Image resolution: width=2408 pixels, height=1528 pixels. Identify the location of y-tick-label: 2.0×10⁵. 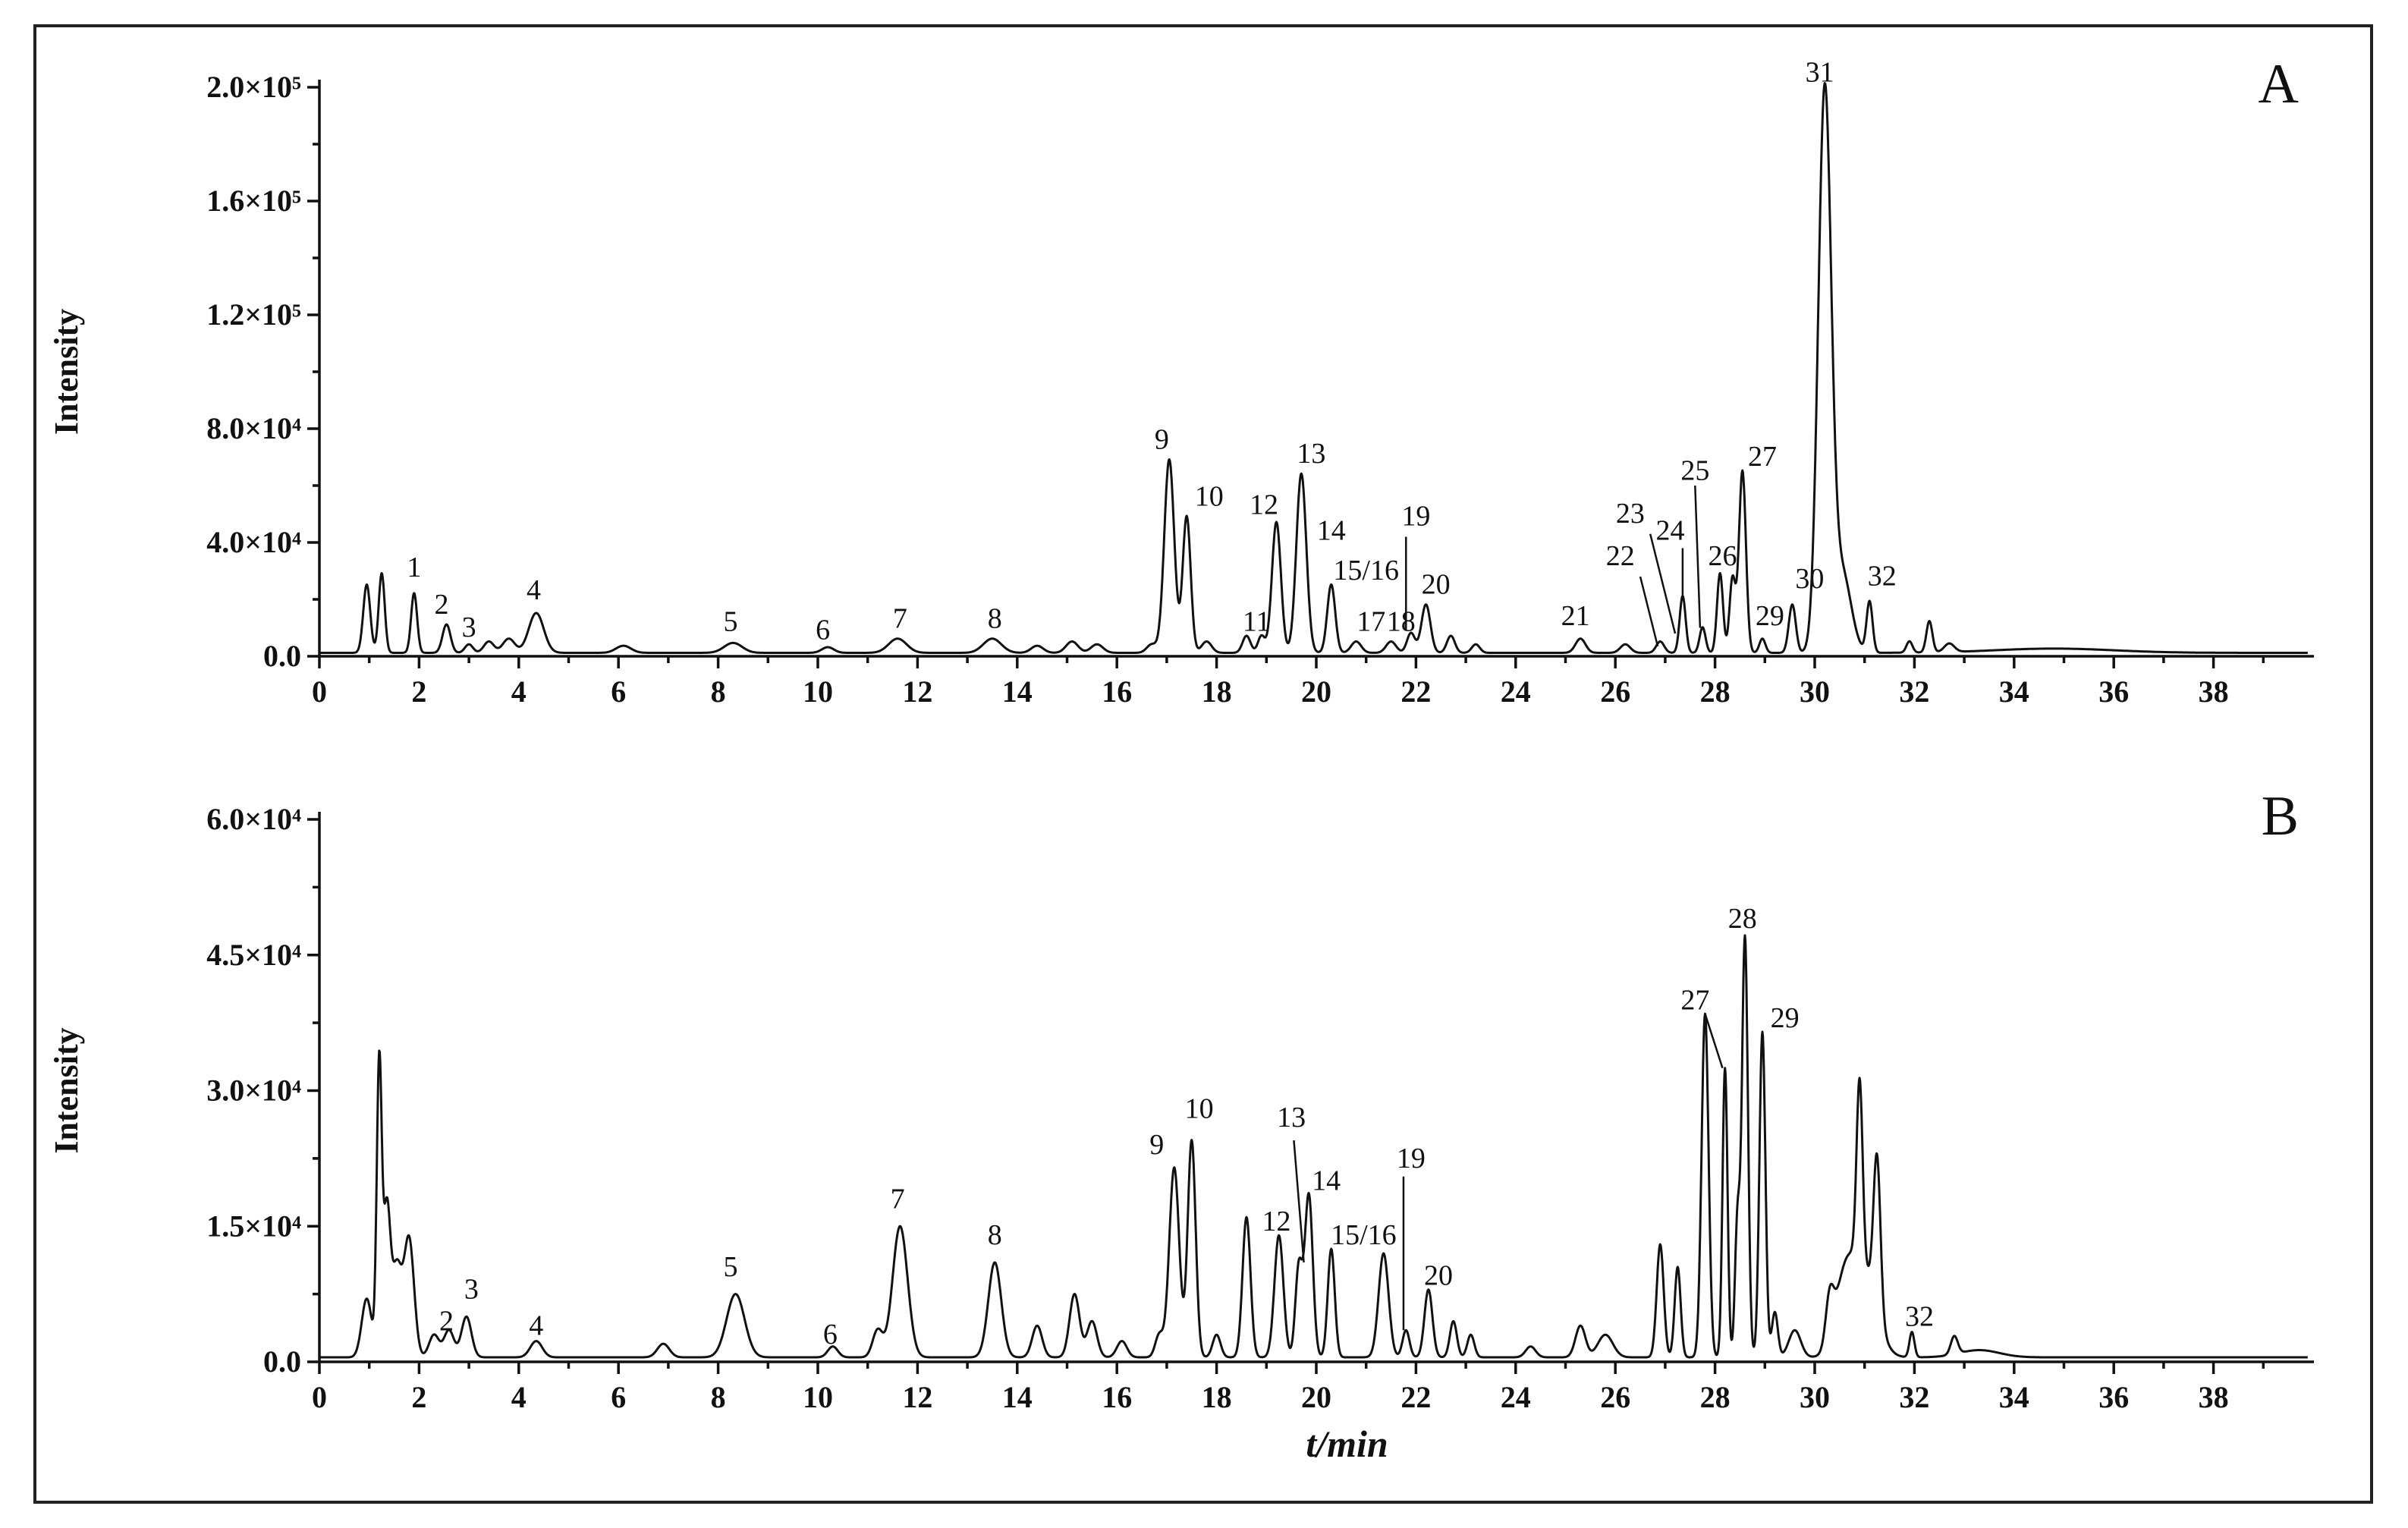
(253, 87).